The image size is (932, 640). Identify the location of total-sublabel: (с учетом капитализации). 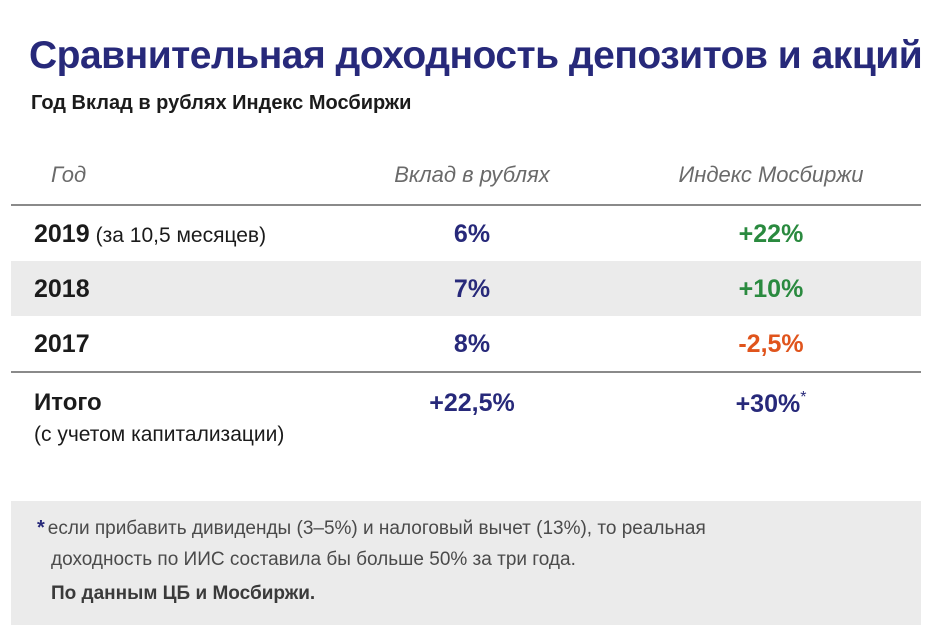
(159, 434).